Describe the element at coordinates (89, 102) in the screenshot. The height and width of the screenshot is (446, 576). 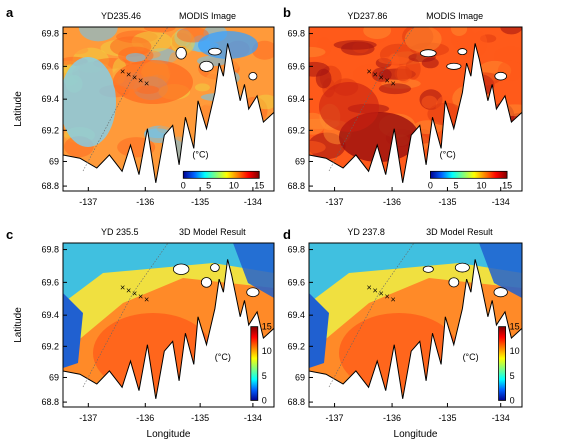
I see `cold-water-patch` at that location.